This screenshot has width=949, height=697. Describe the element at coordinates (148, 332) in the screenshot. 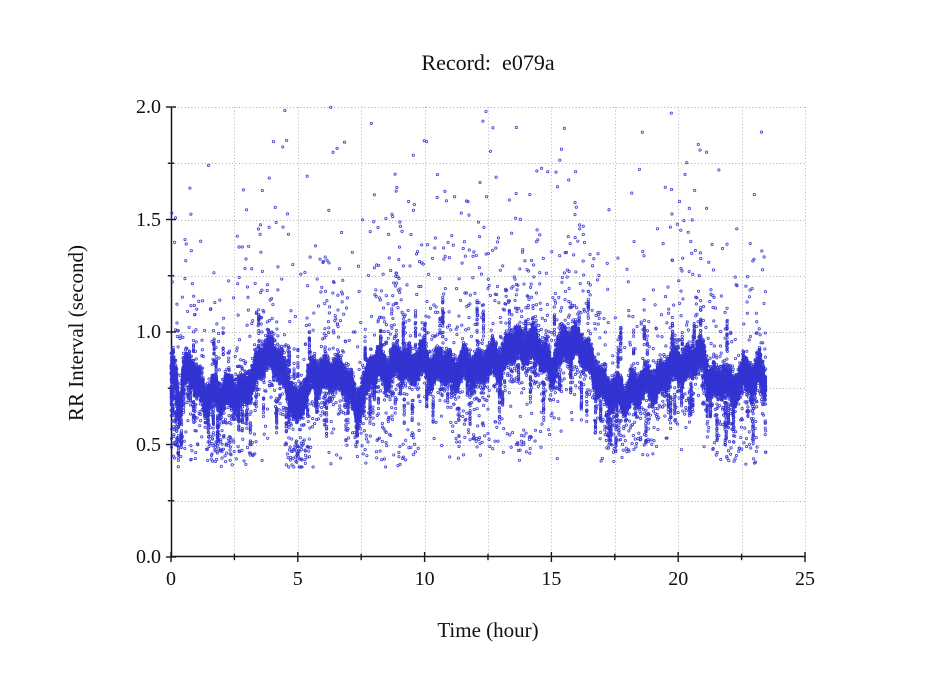

I see `y-tick-label: 1.0` at that location.